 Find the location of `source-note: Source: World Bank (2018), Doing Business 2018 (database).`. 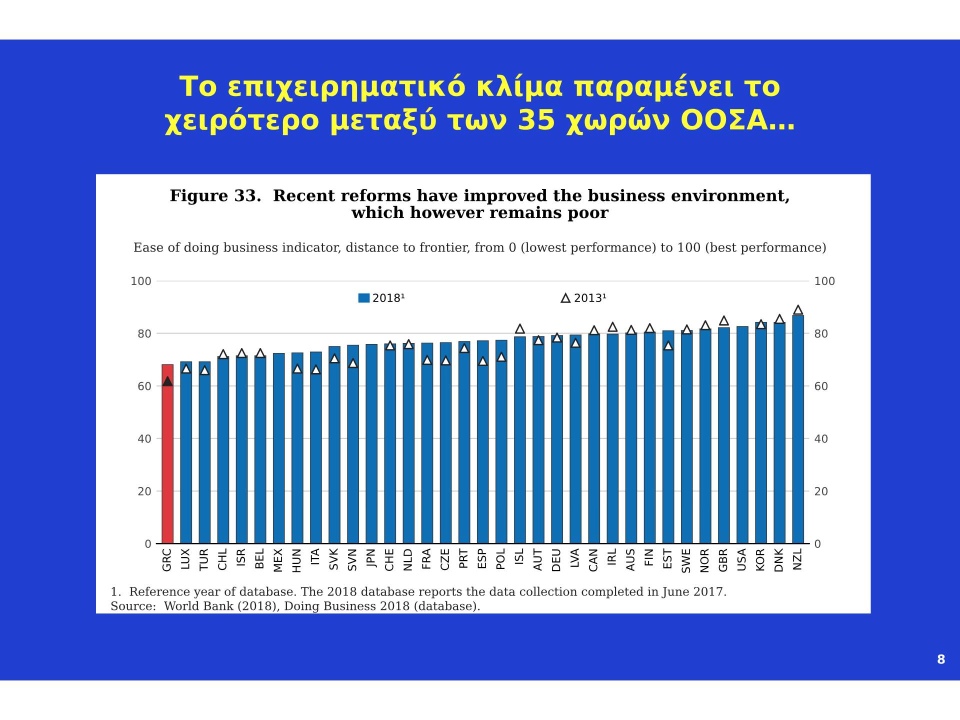

source-note: Source: World Bank (2018), Doing Business 2018 (database). is located at coordinates (295, 607).